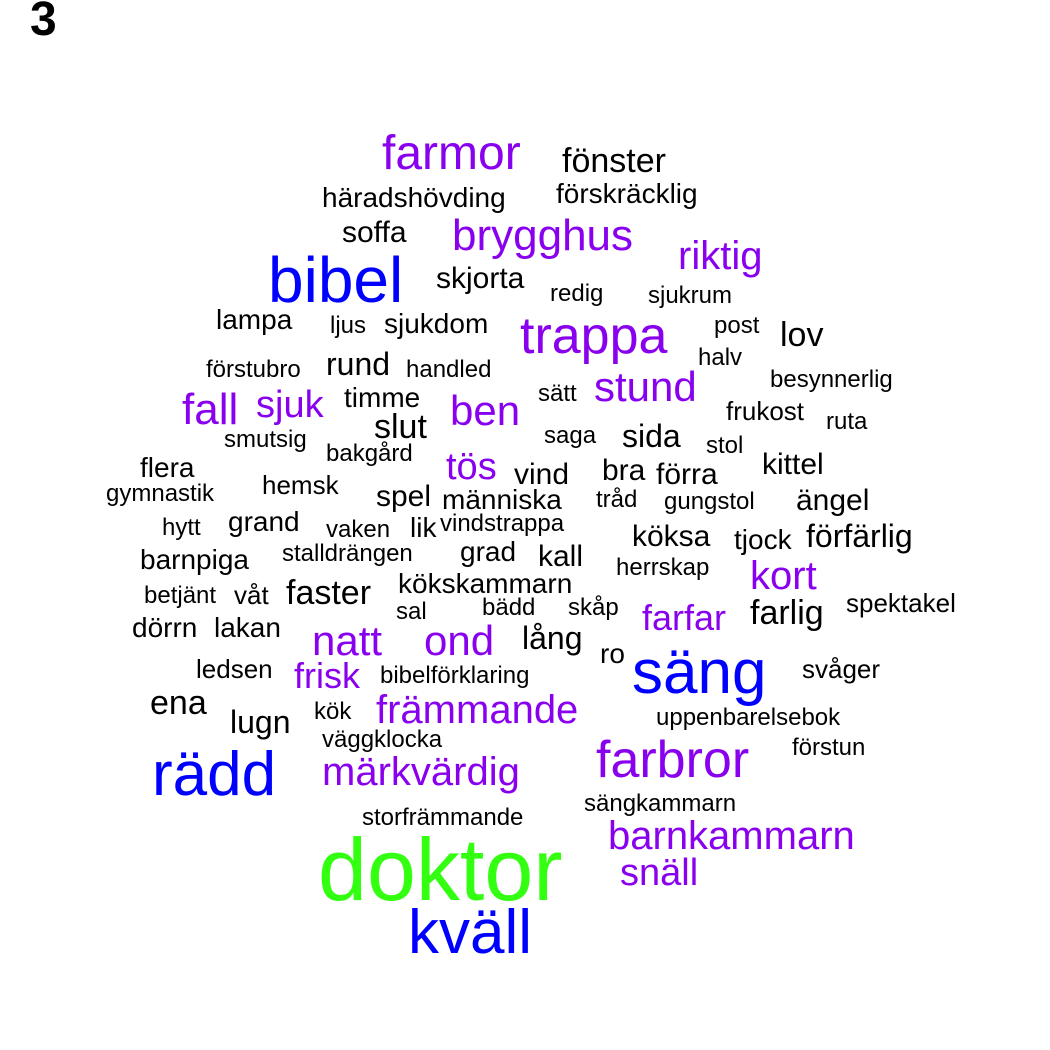 The width and height of the screenshot is (1050, 1050). I want to click on word-19: tös, so click(471, 467).